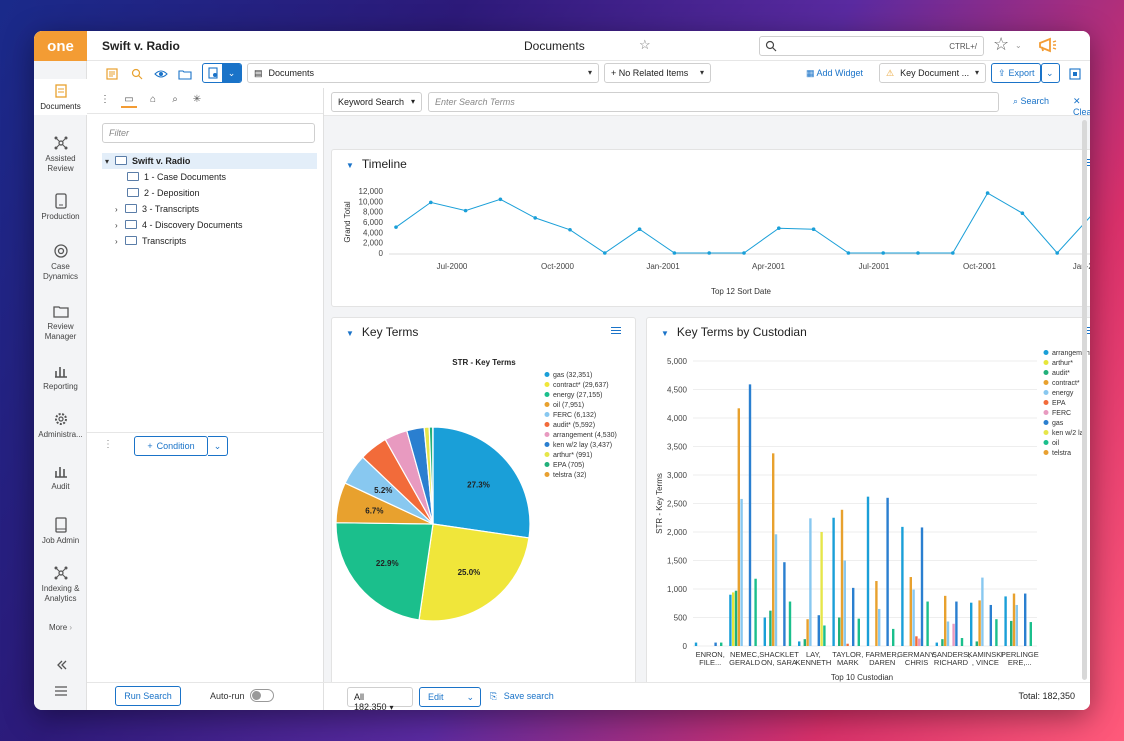  I want to click on view-toggle-group: ⌄, so click(222, 73).